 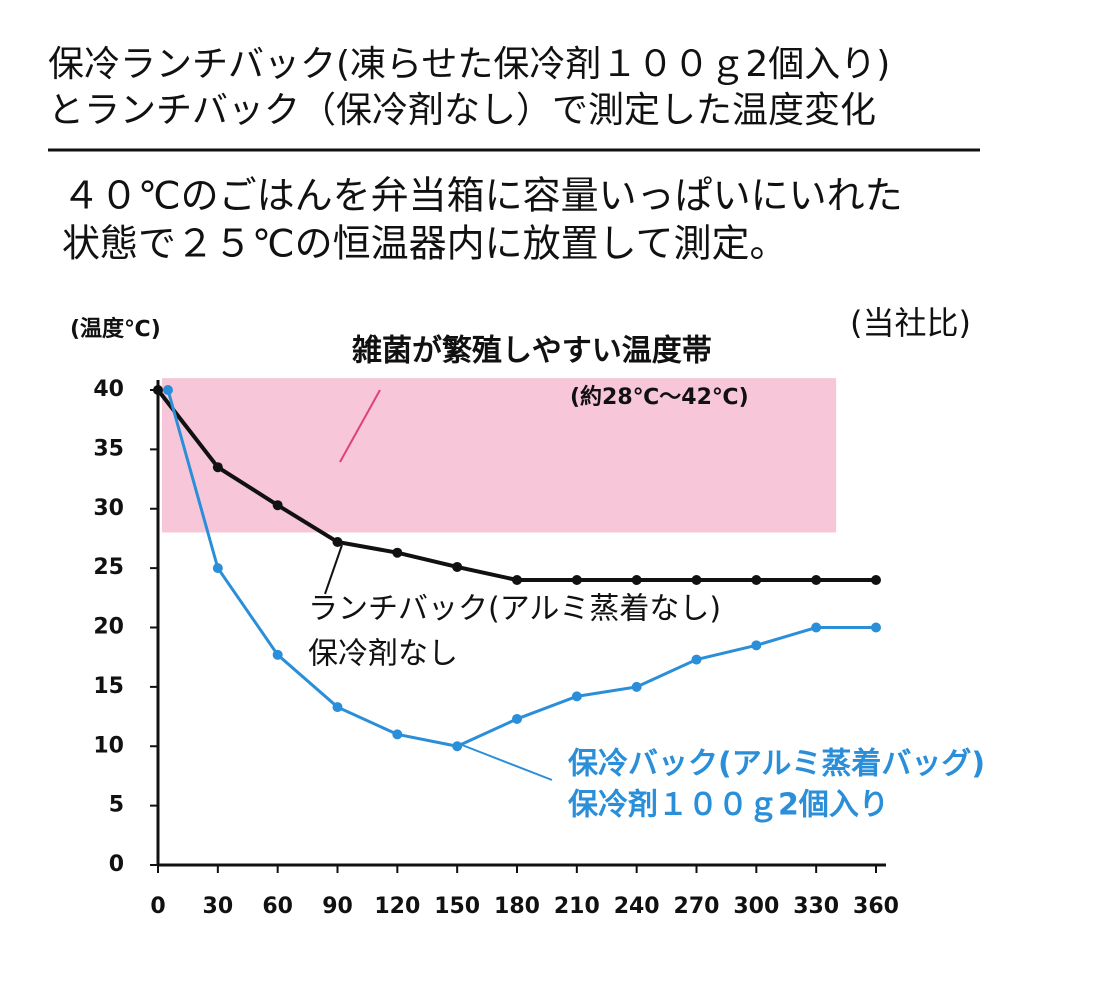 What do you see at coordinates (728, 805) in the screenshot?
I see `series-label: 保冷剤１００ｇ2個入り` at bounding box center [728, 805].